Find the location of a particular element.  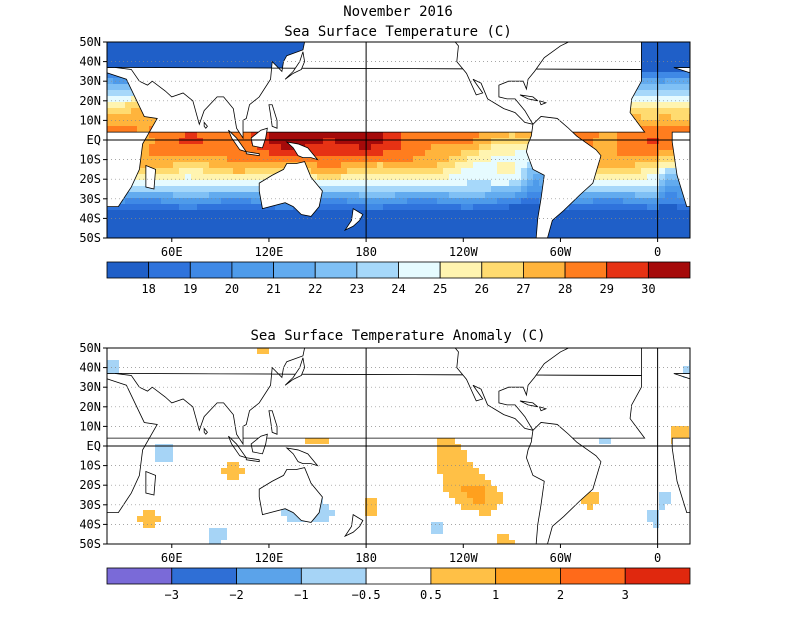

colorbar-label: 25 is located at coordinates (440, 289).